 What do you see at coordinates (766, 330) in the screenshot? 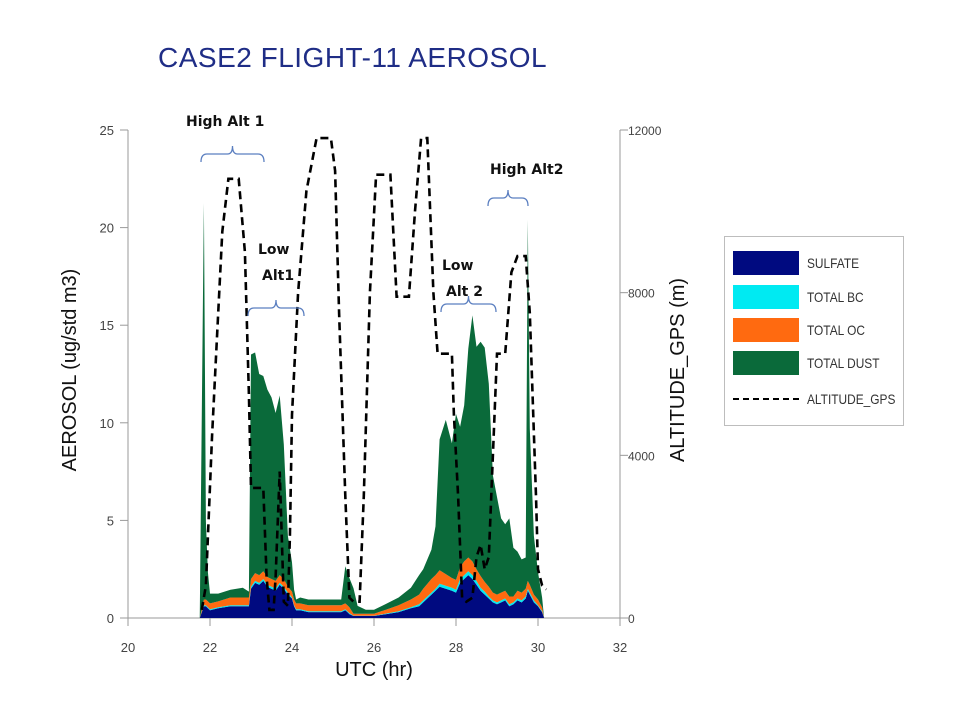
I see `legend-swatch-total-oc` at bounding box center [766, 330].